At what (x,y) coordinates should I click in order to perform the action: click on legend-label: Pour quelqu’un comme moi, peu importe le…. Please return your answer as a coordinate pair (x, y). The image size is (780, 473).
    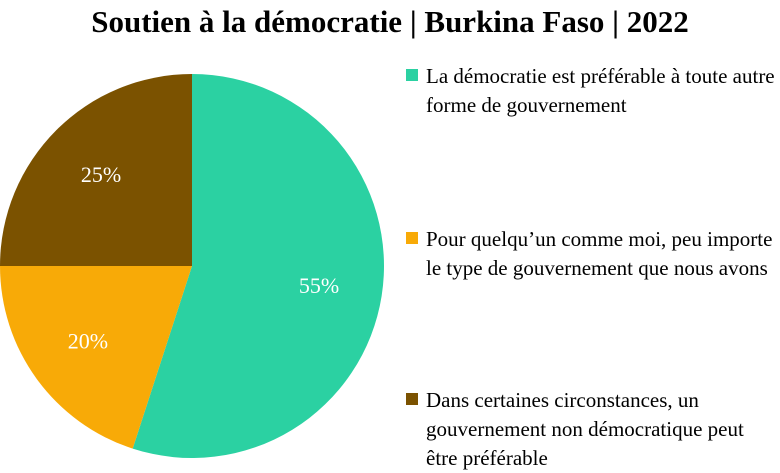
    Looking at the image, I should click on (599, 253).